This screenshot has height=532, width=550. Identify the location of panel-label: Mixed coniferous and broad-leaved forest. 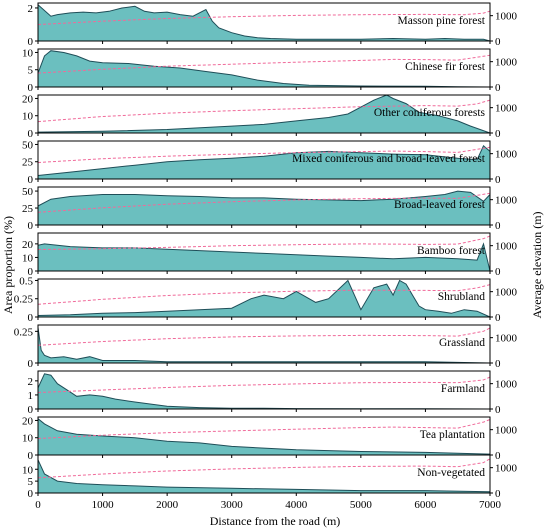
(389, 159).